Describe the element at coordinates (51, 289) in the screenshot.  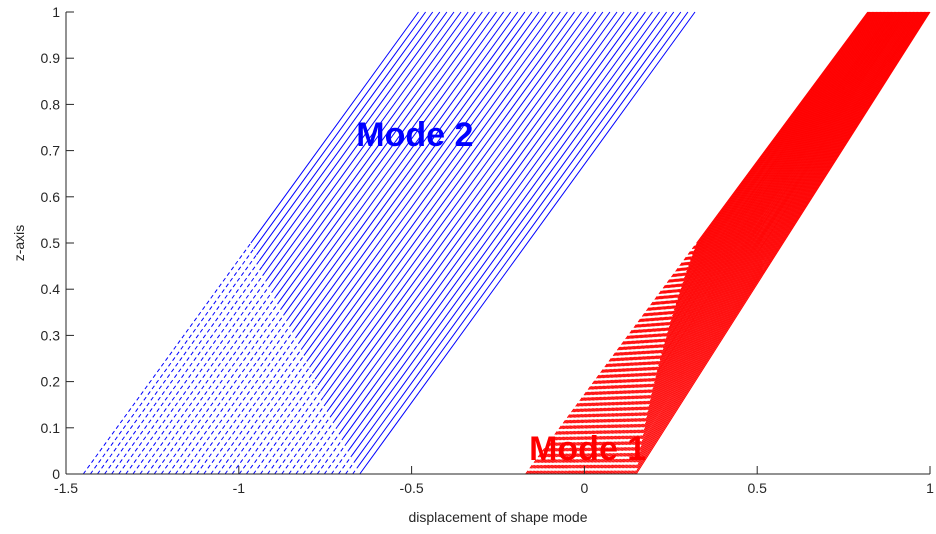
I see `y-tick-label: 0.4` at that location.